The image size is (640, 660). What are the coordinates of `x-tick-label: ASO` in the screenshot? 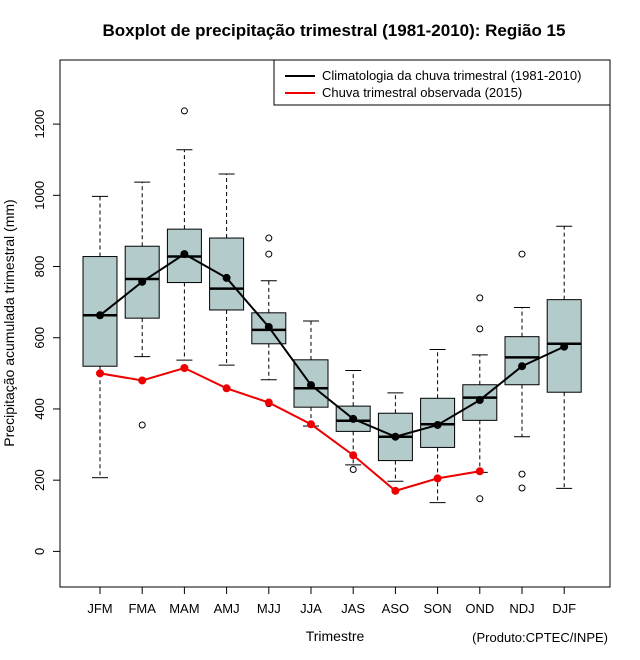 It's located at (395, 608).